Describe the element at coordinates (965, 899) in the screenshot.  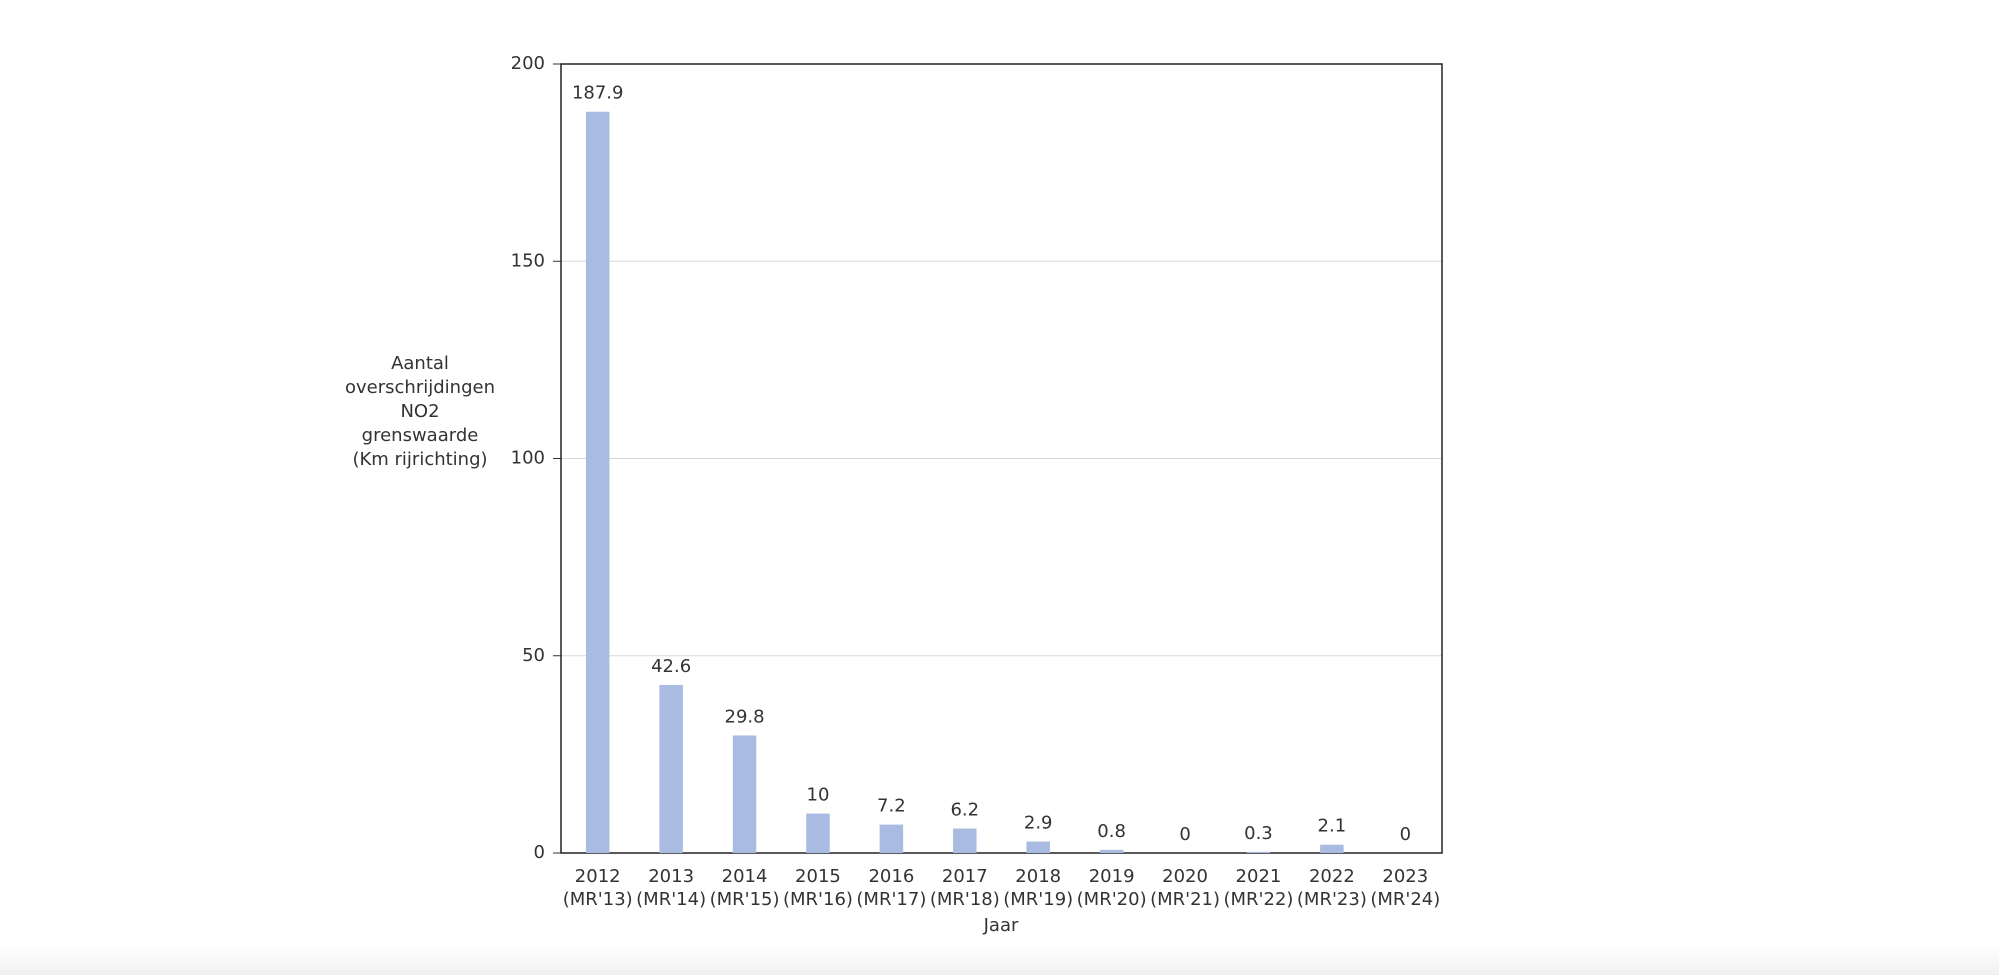
I see `x-tick-label: (MR'18)` at that location.